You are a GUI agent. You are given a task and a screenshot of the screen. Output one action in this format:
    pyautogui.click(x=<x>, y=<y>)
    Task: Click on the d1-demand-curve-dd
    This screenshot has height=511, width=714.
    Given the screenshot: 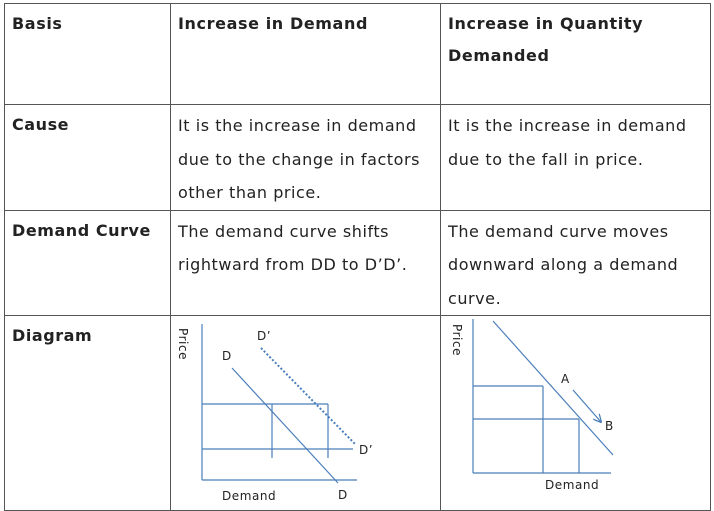 What is the action you would take?
    pyautogui.click(x=285, y=425)
    